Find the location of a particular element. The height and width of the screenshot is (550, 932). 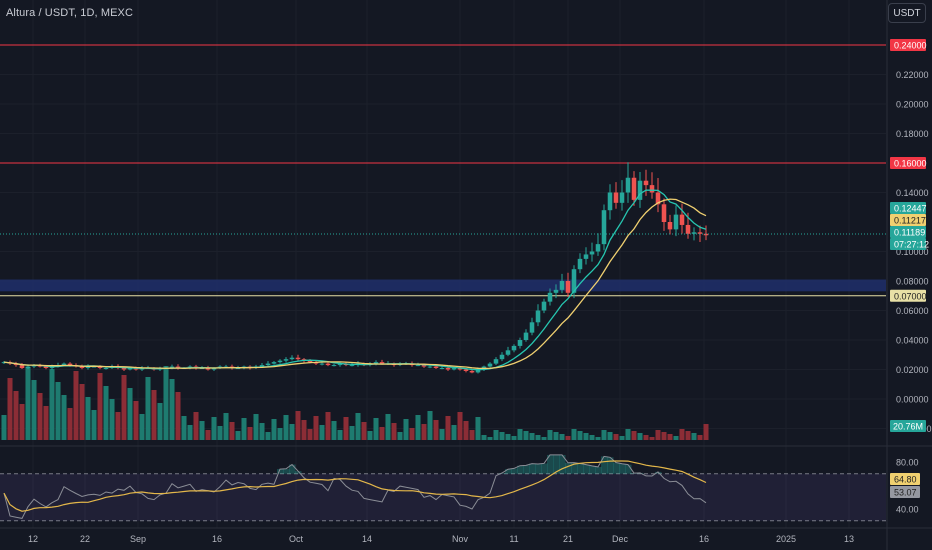

countdown-tag is located at coordinates (908, 244).